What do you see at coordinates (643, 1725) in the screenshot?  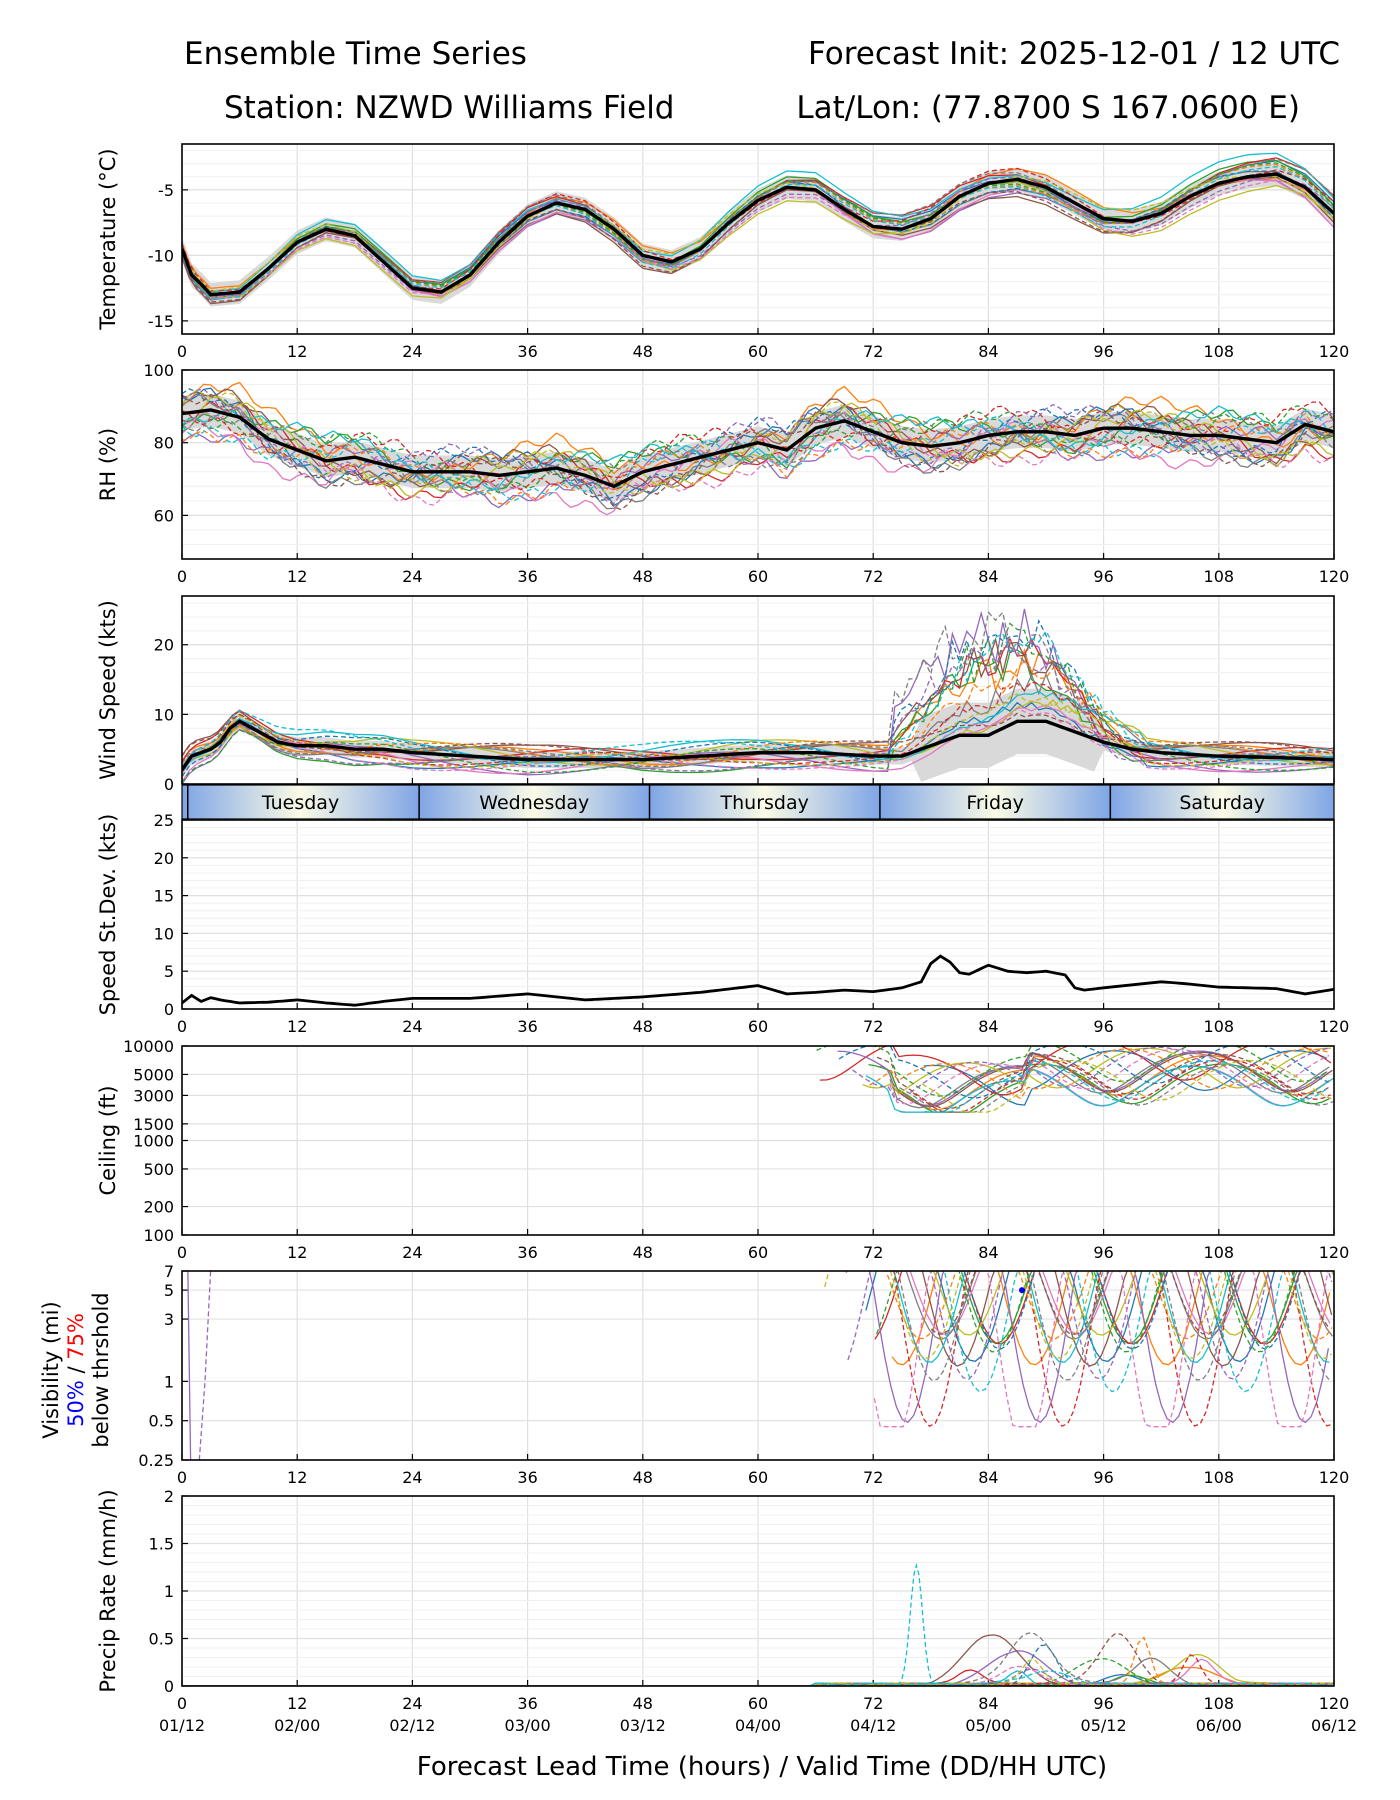 I see `valid-time-label: 03/12` at bounding box center [643, 1725].